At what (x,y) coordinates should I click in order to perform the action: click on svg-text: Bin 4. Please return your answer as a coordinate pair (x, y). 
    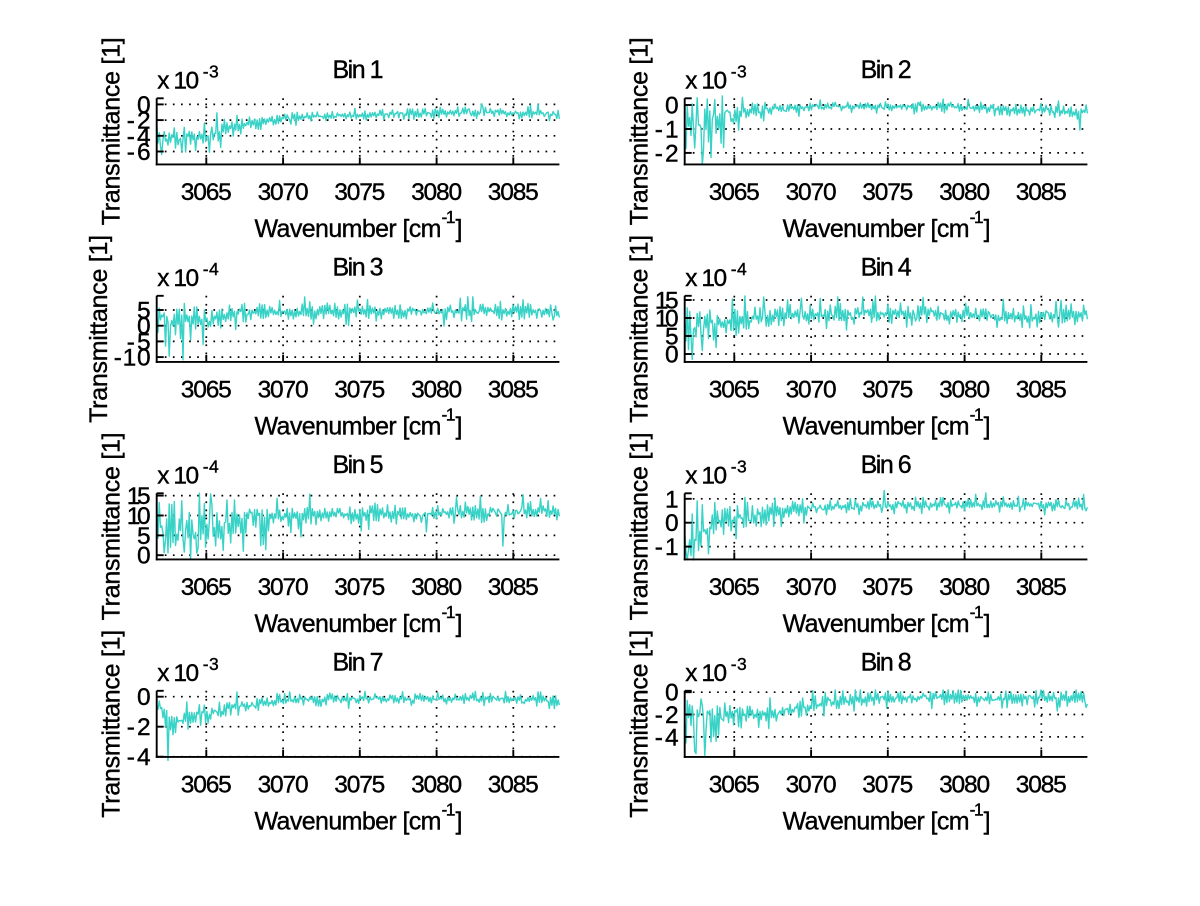
    Looking at the image, I should click on (886, 268).